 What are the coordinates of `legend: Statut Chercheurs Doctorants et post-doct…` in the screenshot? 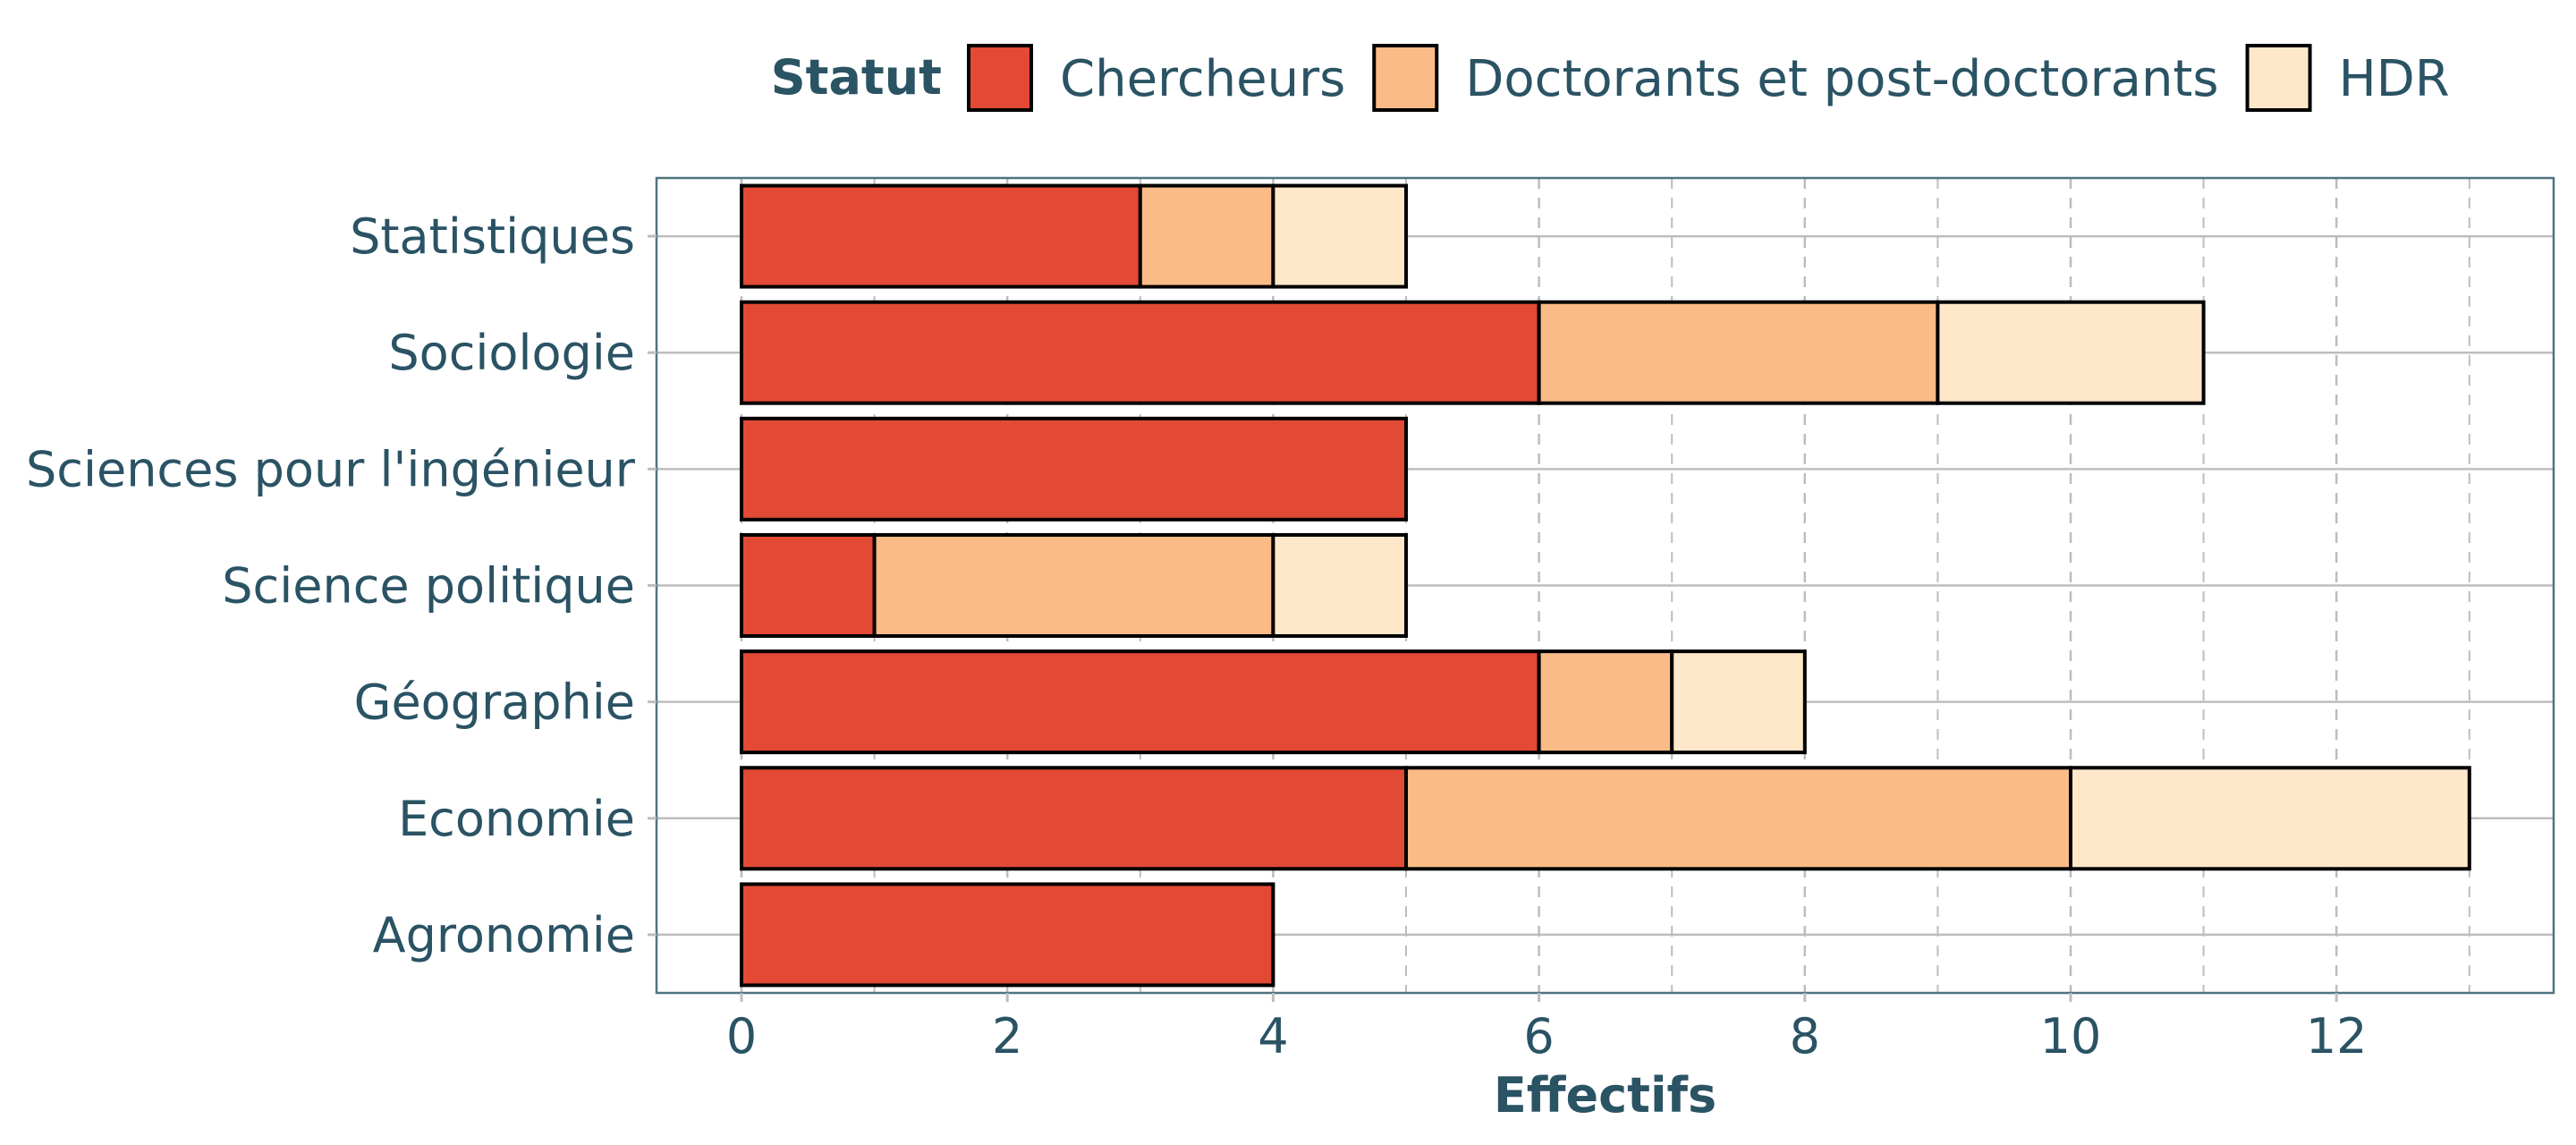 It's located at (1610, 78).